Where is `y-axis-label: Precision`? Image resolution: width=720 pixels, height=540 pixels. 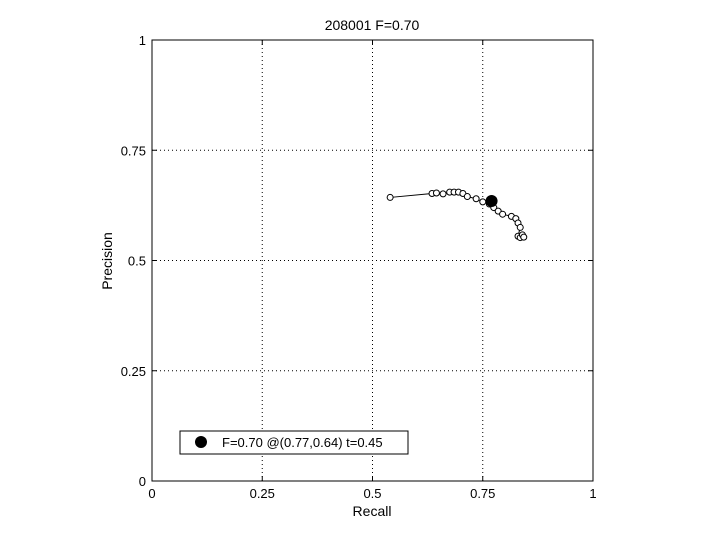 y-axis-label: Precision is located at coordinates (107, 261).